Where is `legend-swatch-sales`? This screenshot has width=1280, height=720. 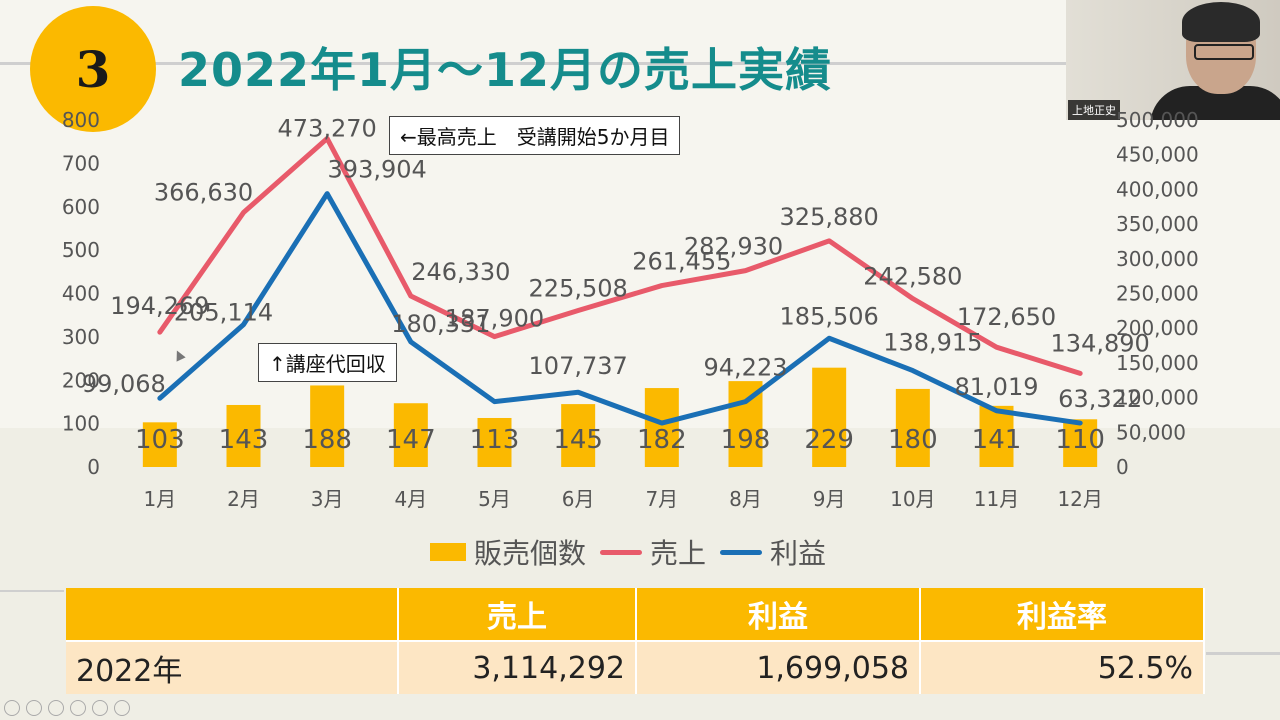
legend-swatch-sales is located at coordinates (621, 552).